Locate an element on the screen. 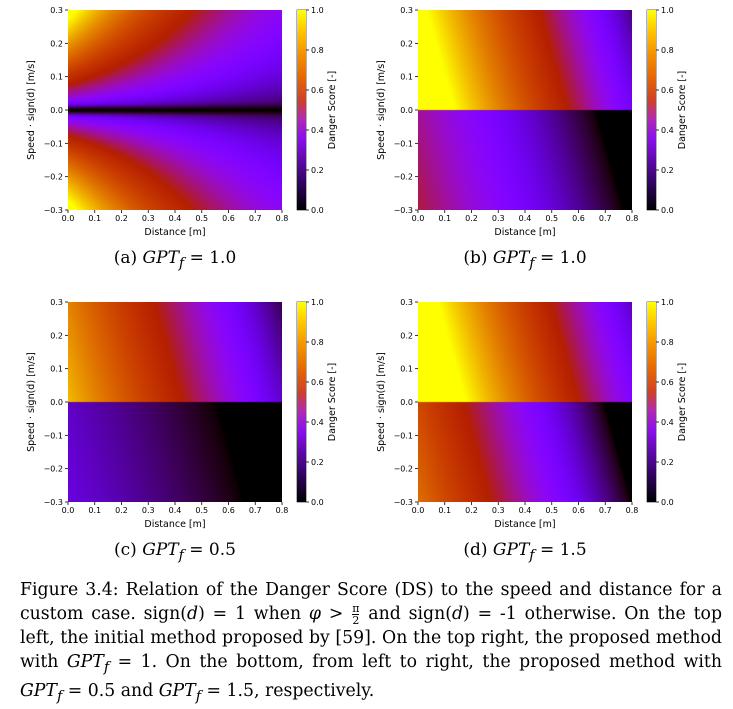  heatmap-a is located at coordinates (175, 110).